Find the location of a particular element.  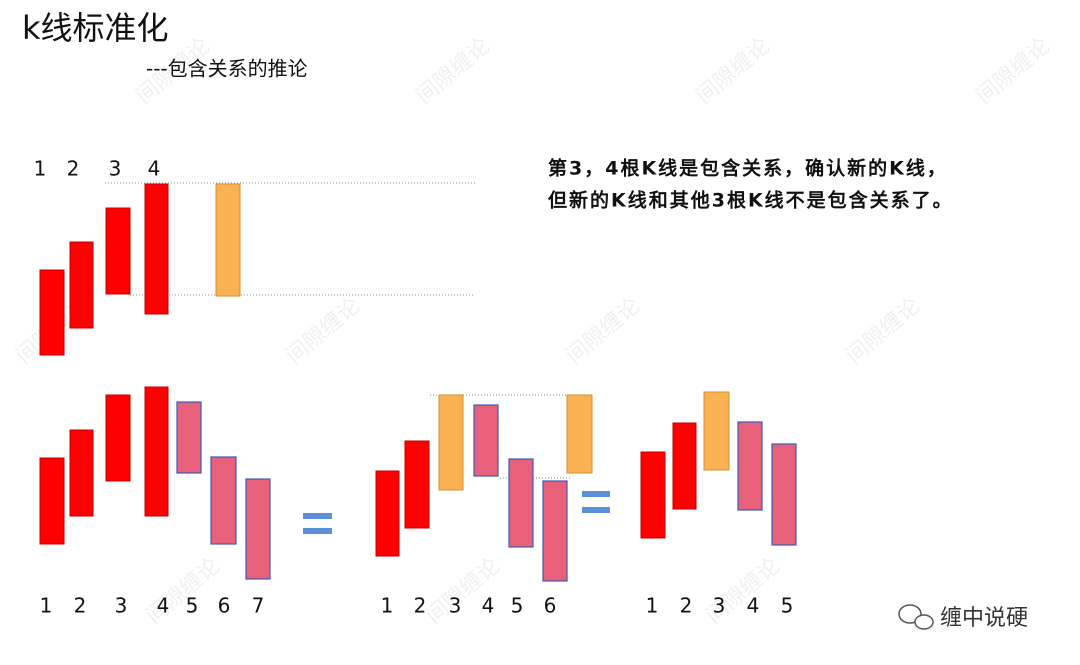

candle-label: 7 is located at coordinates (258, 606).